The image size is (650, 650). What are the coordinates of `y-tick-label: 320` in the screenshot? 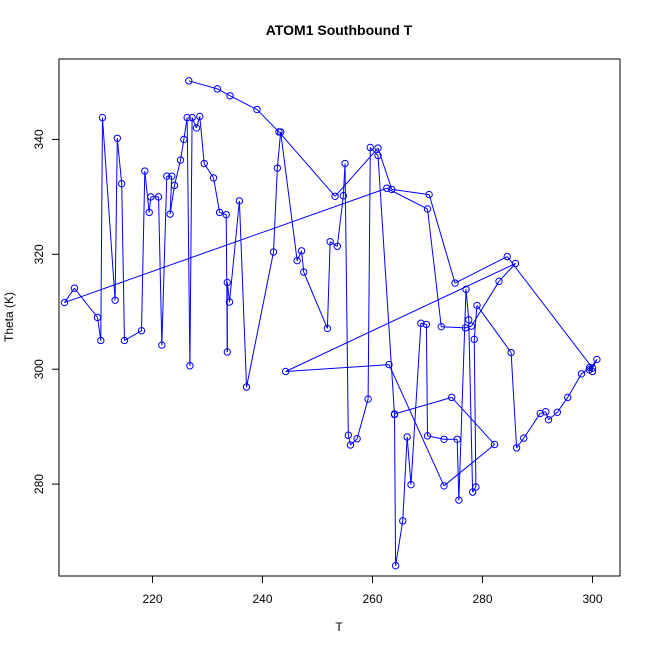 It's located at (39, 254).